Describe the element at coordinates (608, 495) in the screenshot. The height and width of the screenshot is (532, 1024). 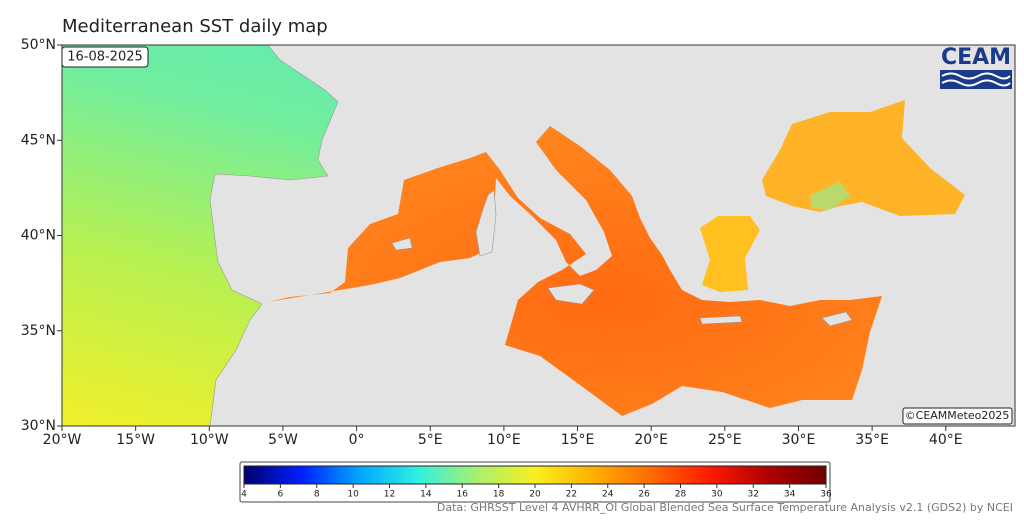
I see `colorbar-tick-label: 24` at that location.